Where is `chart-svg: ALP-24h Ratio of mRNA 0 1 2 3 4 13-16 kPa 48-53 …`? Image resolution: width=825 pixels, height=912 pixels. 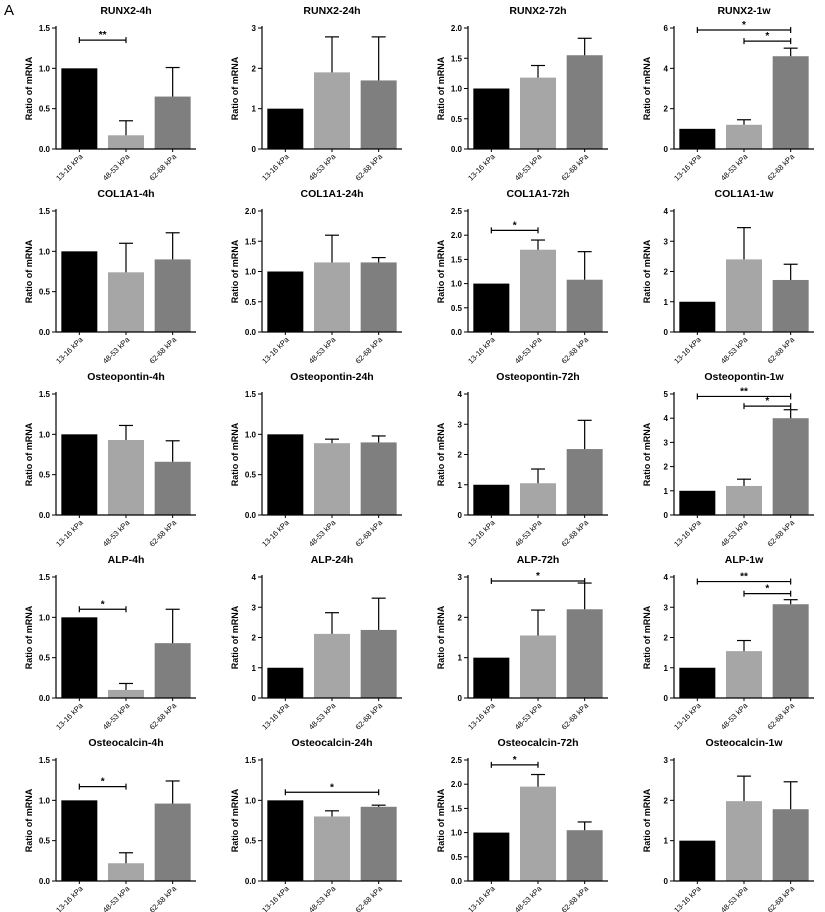 chart-svg: ALP-24h Ratio of mRNA 0 1 2 3 4 13-16 kPa 48-53 … is located at coordinates (316, 643).